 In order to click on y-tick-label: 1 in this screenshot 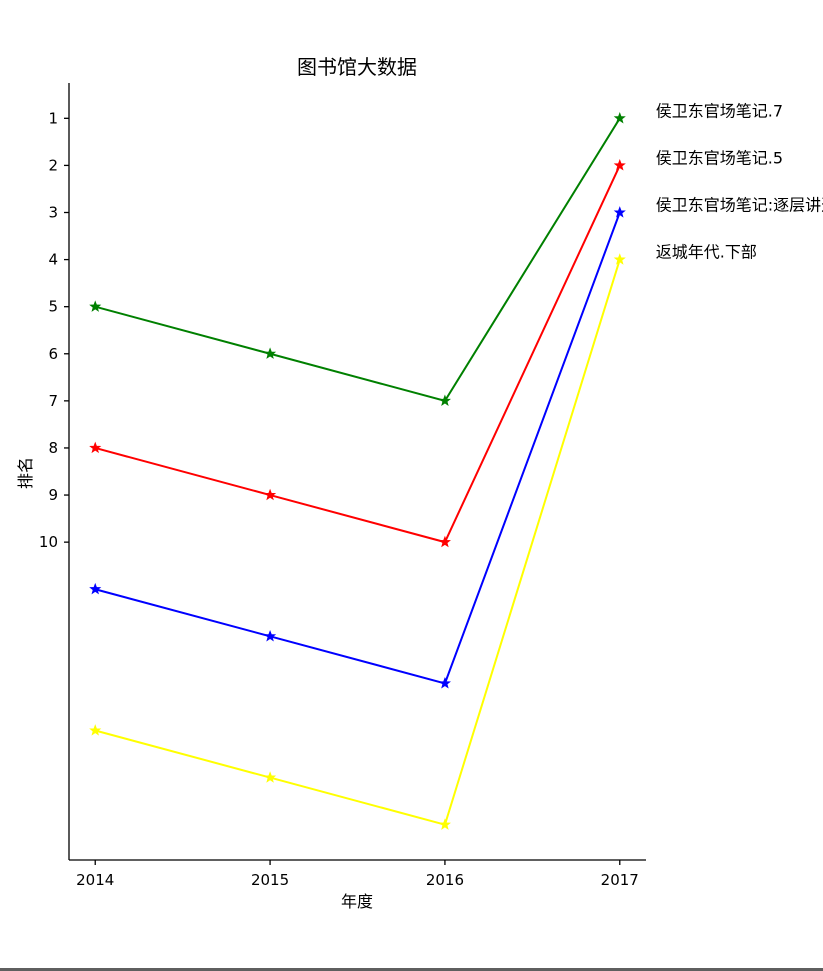, I will do `click(53, 118)`.